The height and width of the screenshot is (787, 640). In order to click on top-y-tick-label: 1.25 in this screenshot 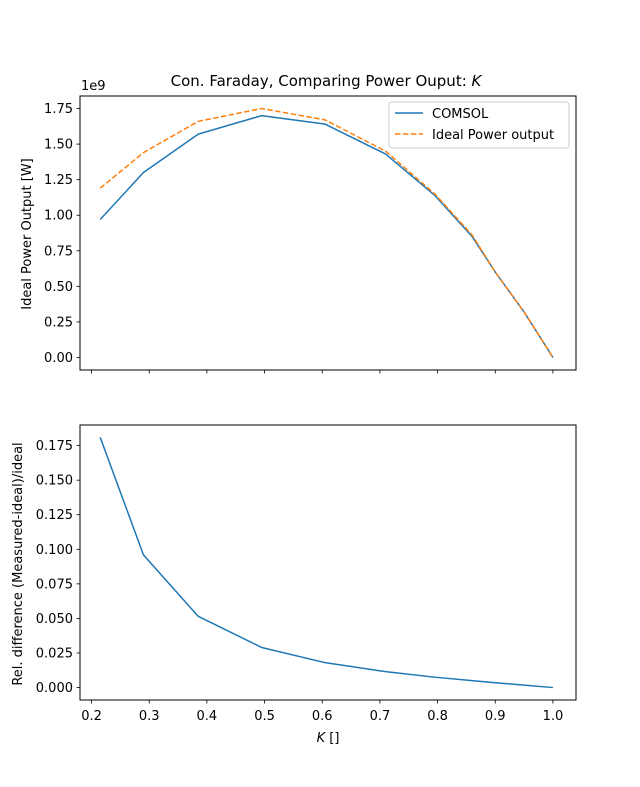, I will do `click(58, 180)`.